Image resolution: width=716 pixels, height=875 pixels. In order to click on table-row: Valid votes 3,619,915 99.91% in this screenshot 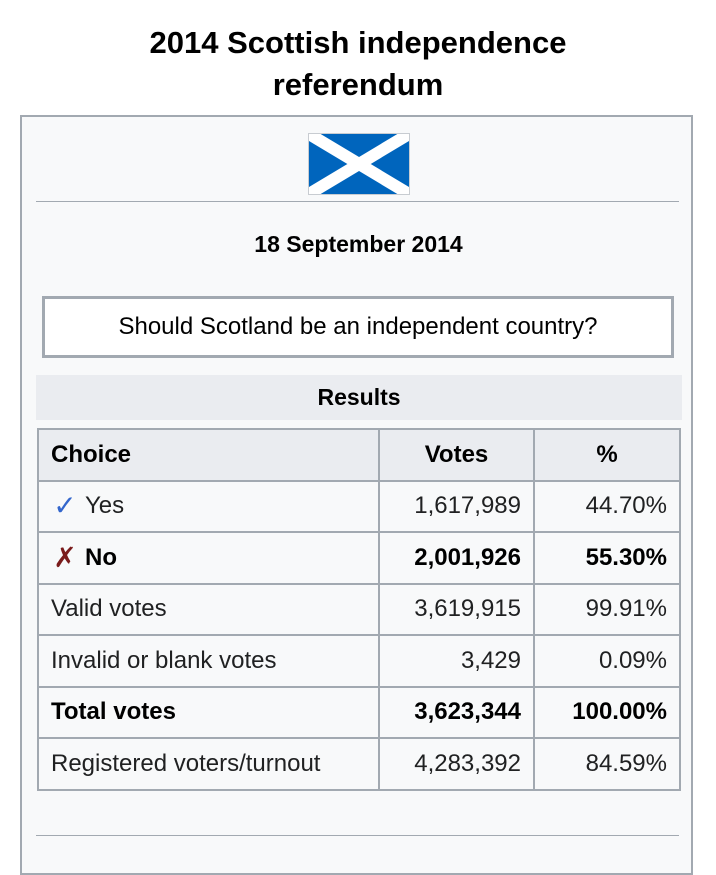, I will do `click(359, 609)`.